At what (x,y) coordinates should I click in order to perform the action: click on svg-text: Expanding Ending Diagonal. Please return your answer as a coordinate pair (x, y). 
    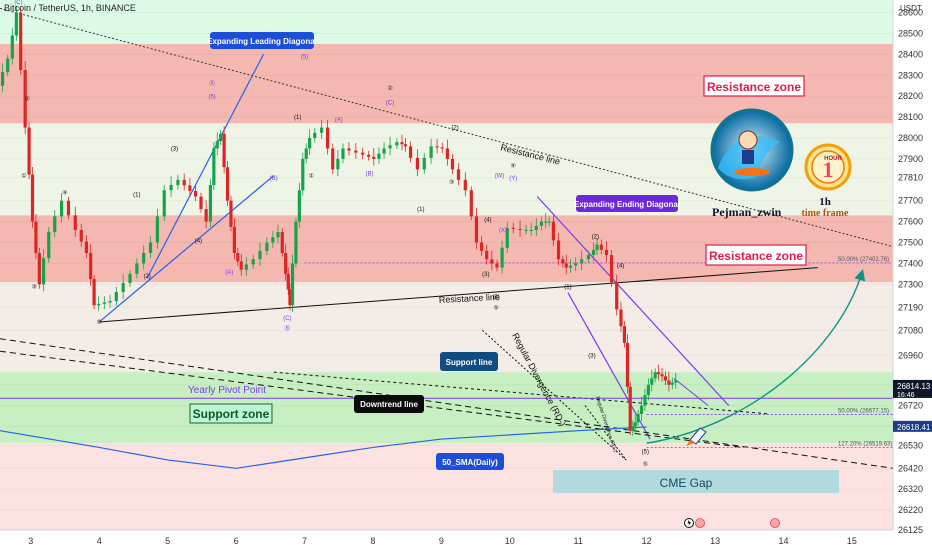
    Looking at the image, I should click on (627, 204).